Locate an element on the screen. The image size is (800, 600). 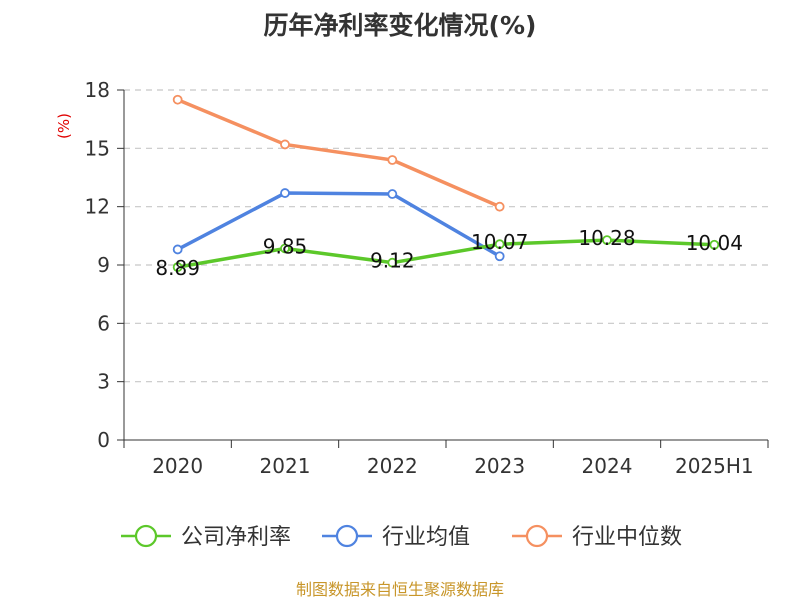
legend-item: 公司净利率 is located at coordinates (206, 537).